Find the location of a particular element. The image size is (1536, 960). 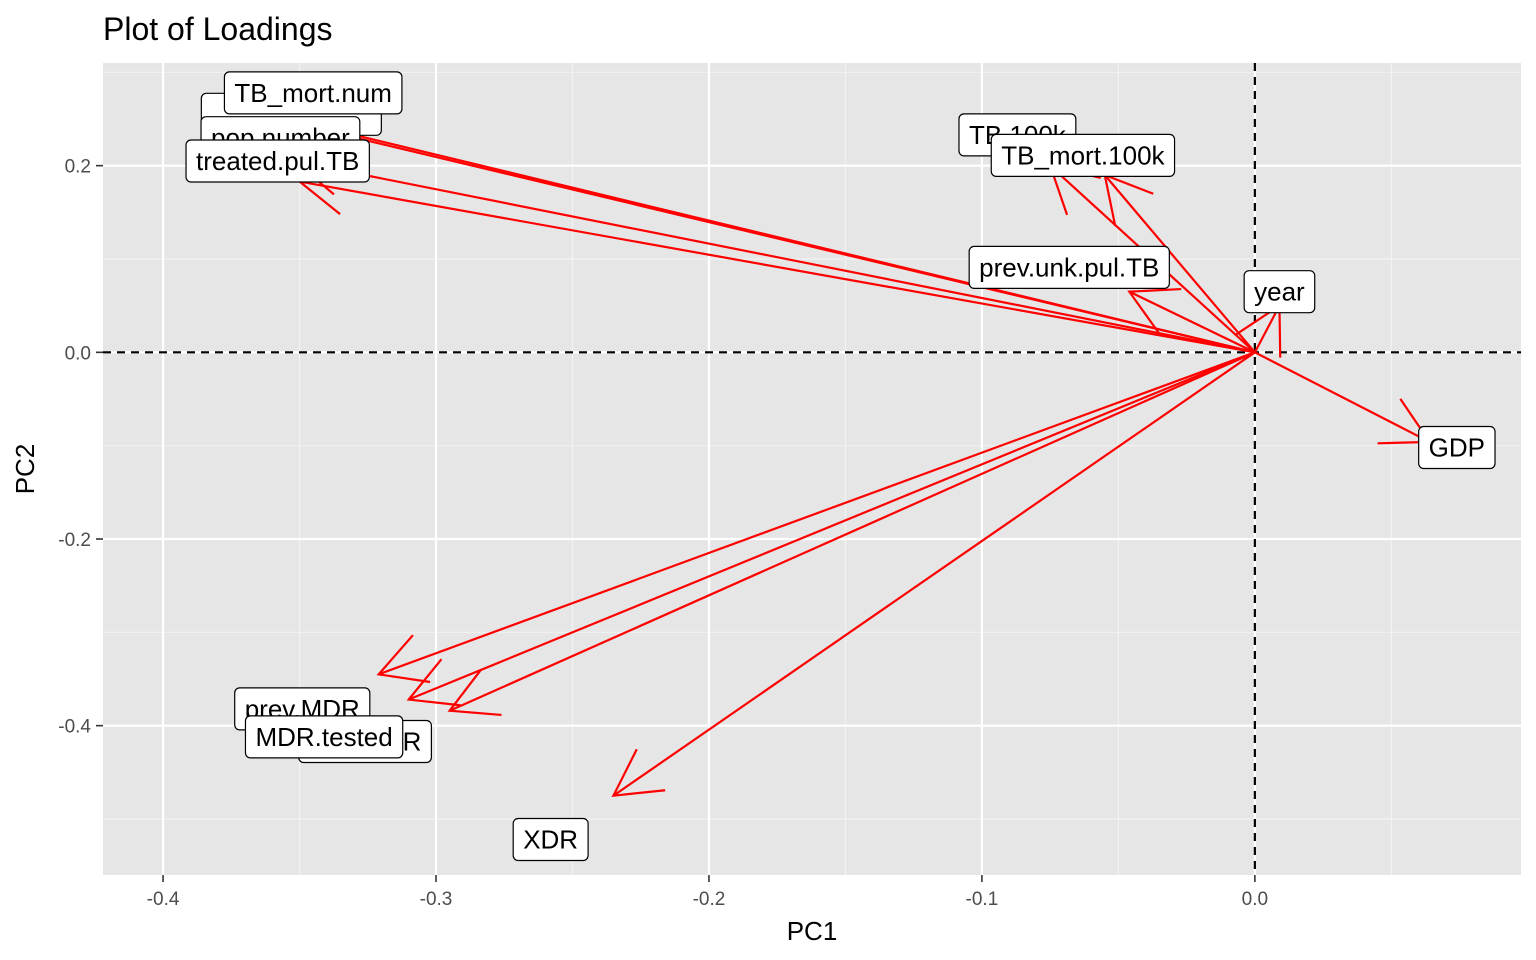

x-tick-label: -0.3 is located at coordinates (436, 899).